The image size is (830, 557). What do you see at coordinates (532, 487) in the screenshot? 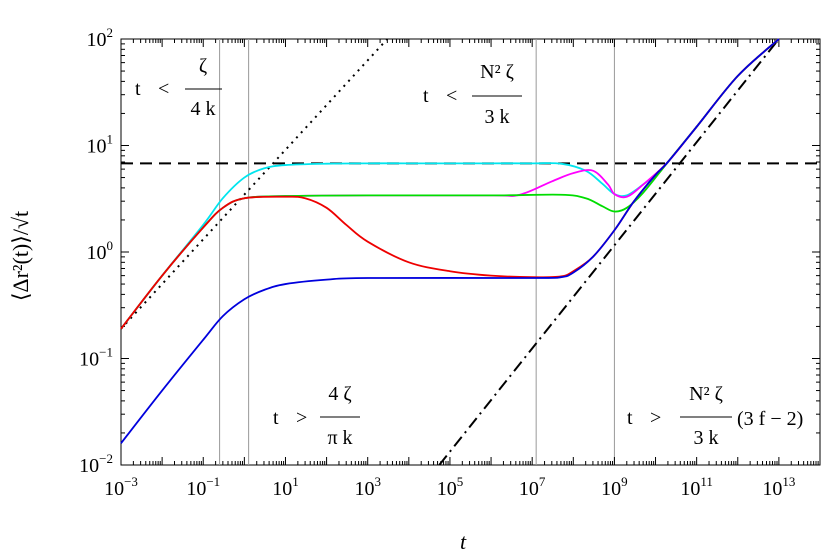
I see `x-tick-label: 10⁷` at bounding box center [532, 487].